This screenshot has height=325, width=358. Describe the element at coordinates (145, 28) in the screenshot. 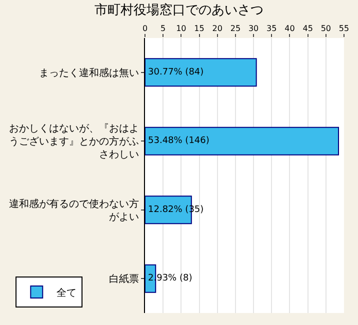

I see `x-tick-label: 0` at that location.